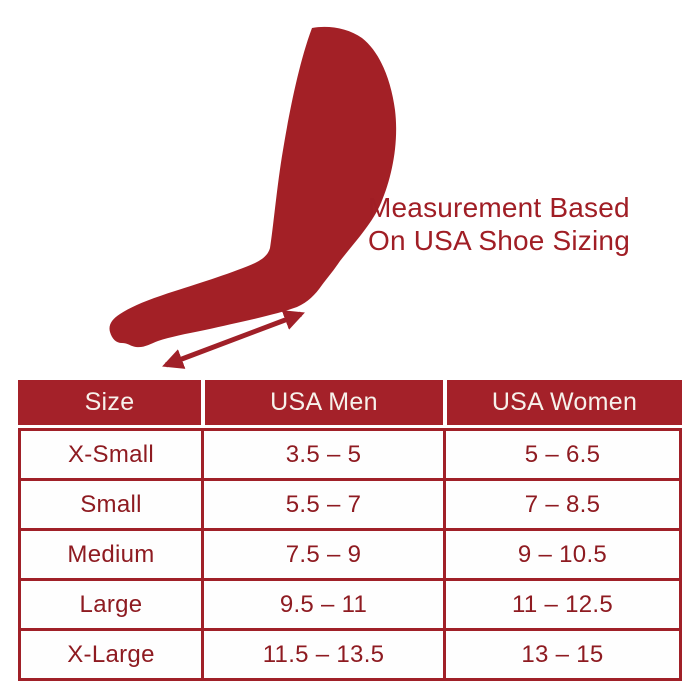 The height and width of the screenshot is (700, 700). What do you see at coordinates (562, 604) in the screenshot?
I see `cell-usa-women: 11 – 12.5` at bounding box center [562, 604].